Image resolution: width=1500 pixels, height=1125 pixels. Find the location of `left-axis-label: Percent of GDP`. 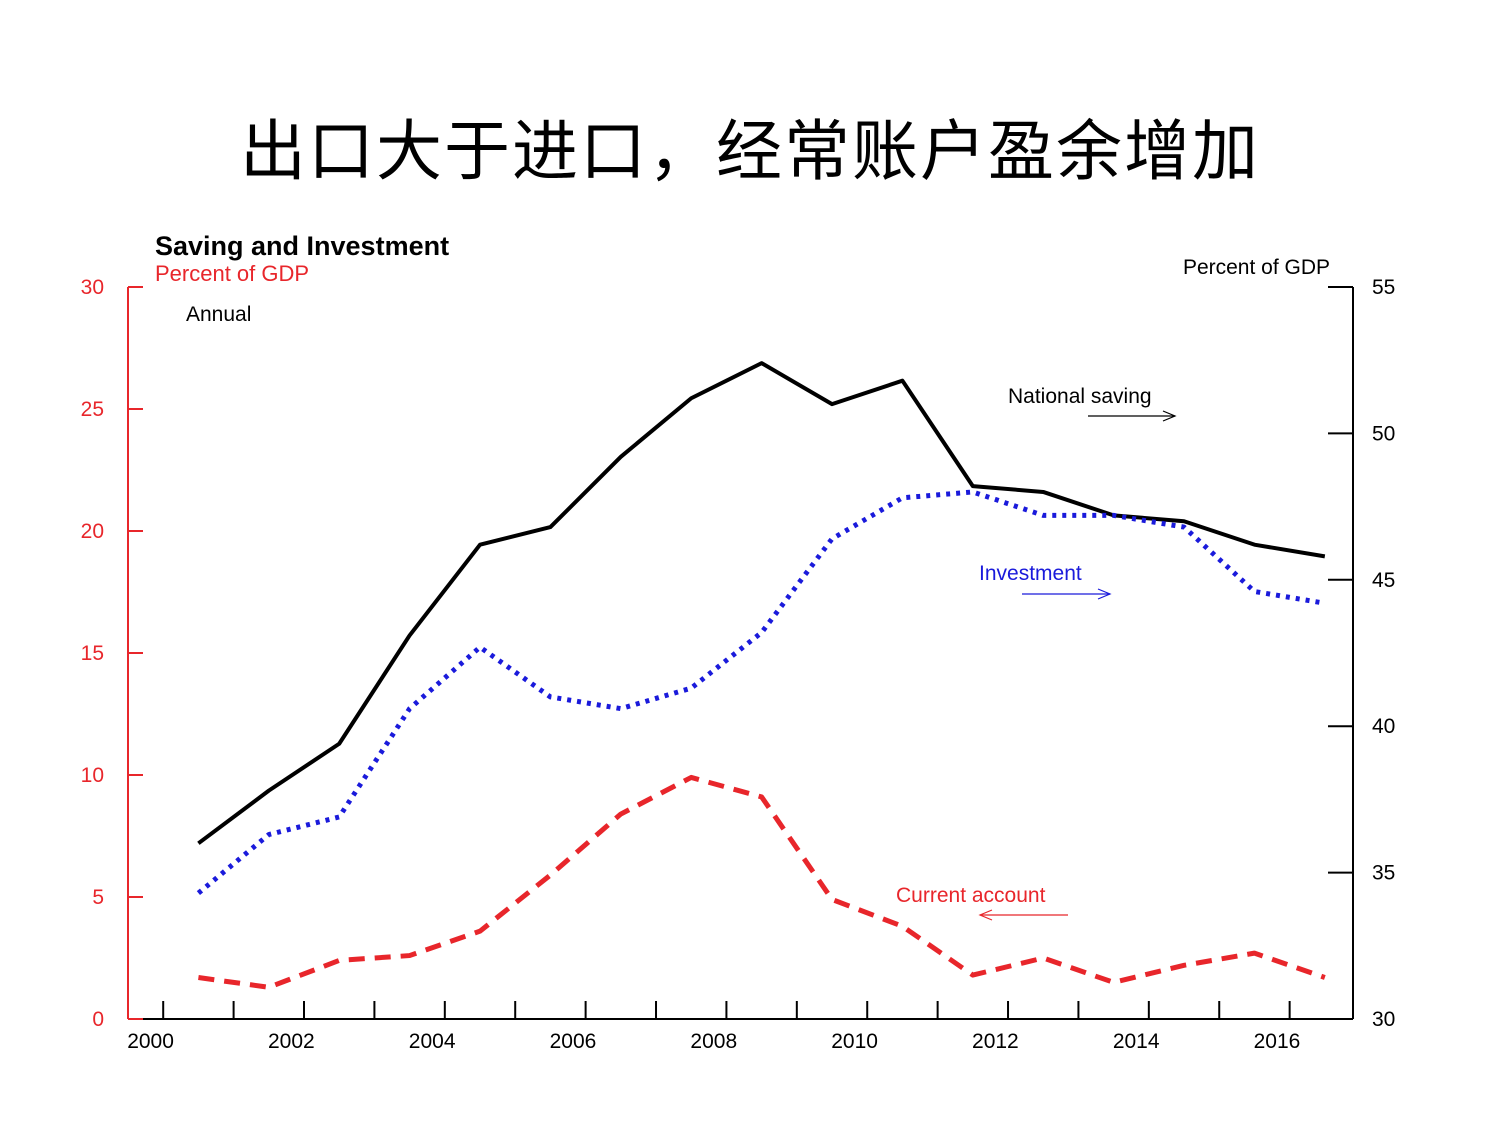

left-axis-label: Percent of GDP is located at coordinates (232, 273).